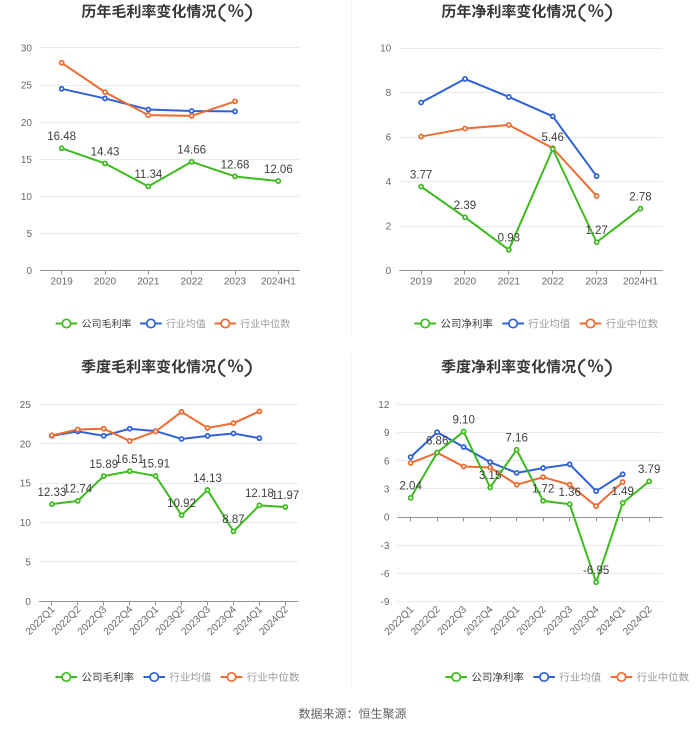 Image resolution: width=700 pixels, height=733 pixels. What do you see at coordinates (27, 49) in the screenshot?
I see `svg-text: 30` at bounding box center [27, 49].